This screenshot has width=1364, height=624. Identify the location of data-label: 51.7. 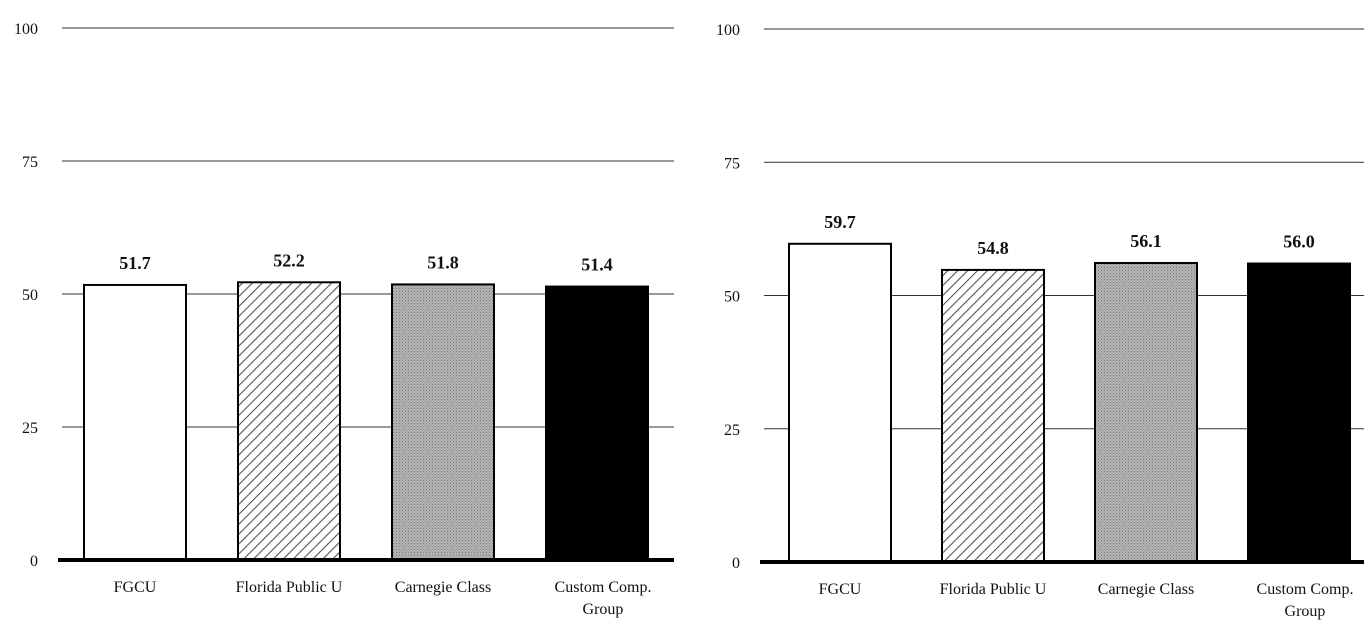
(135, 263).